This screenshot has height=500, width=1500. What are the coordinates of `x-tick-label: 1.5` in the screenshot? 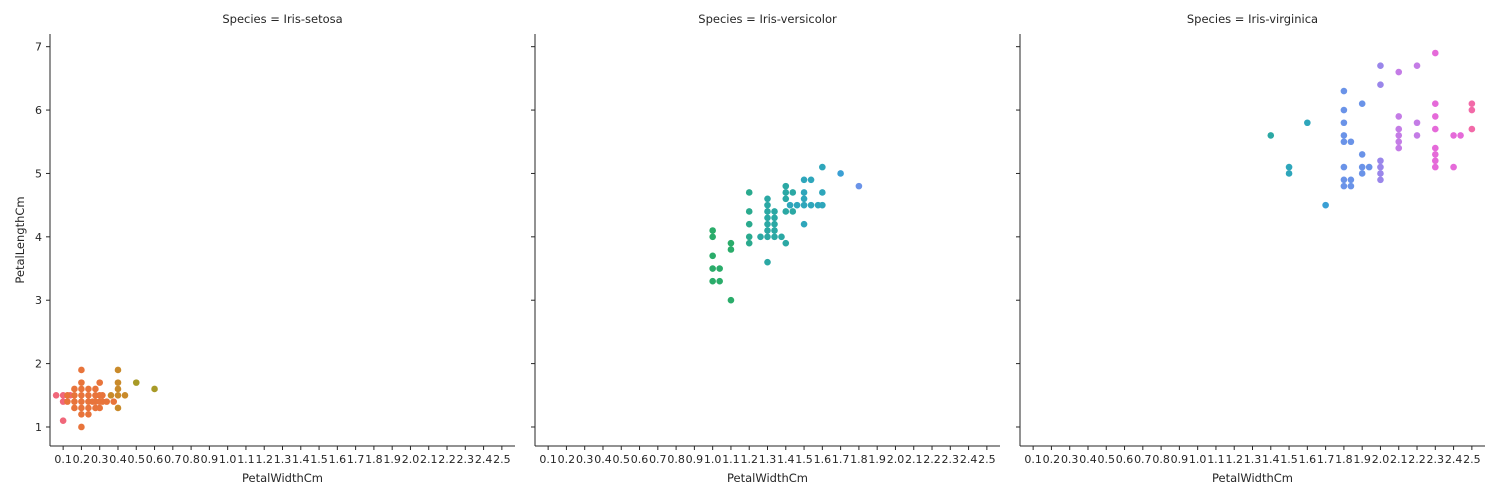 It's located at (1289, 459).